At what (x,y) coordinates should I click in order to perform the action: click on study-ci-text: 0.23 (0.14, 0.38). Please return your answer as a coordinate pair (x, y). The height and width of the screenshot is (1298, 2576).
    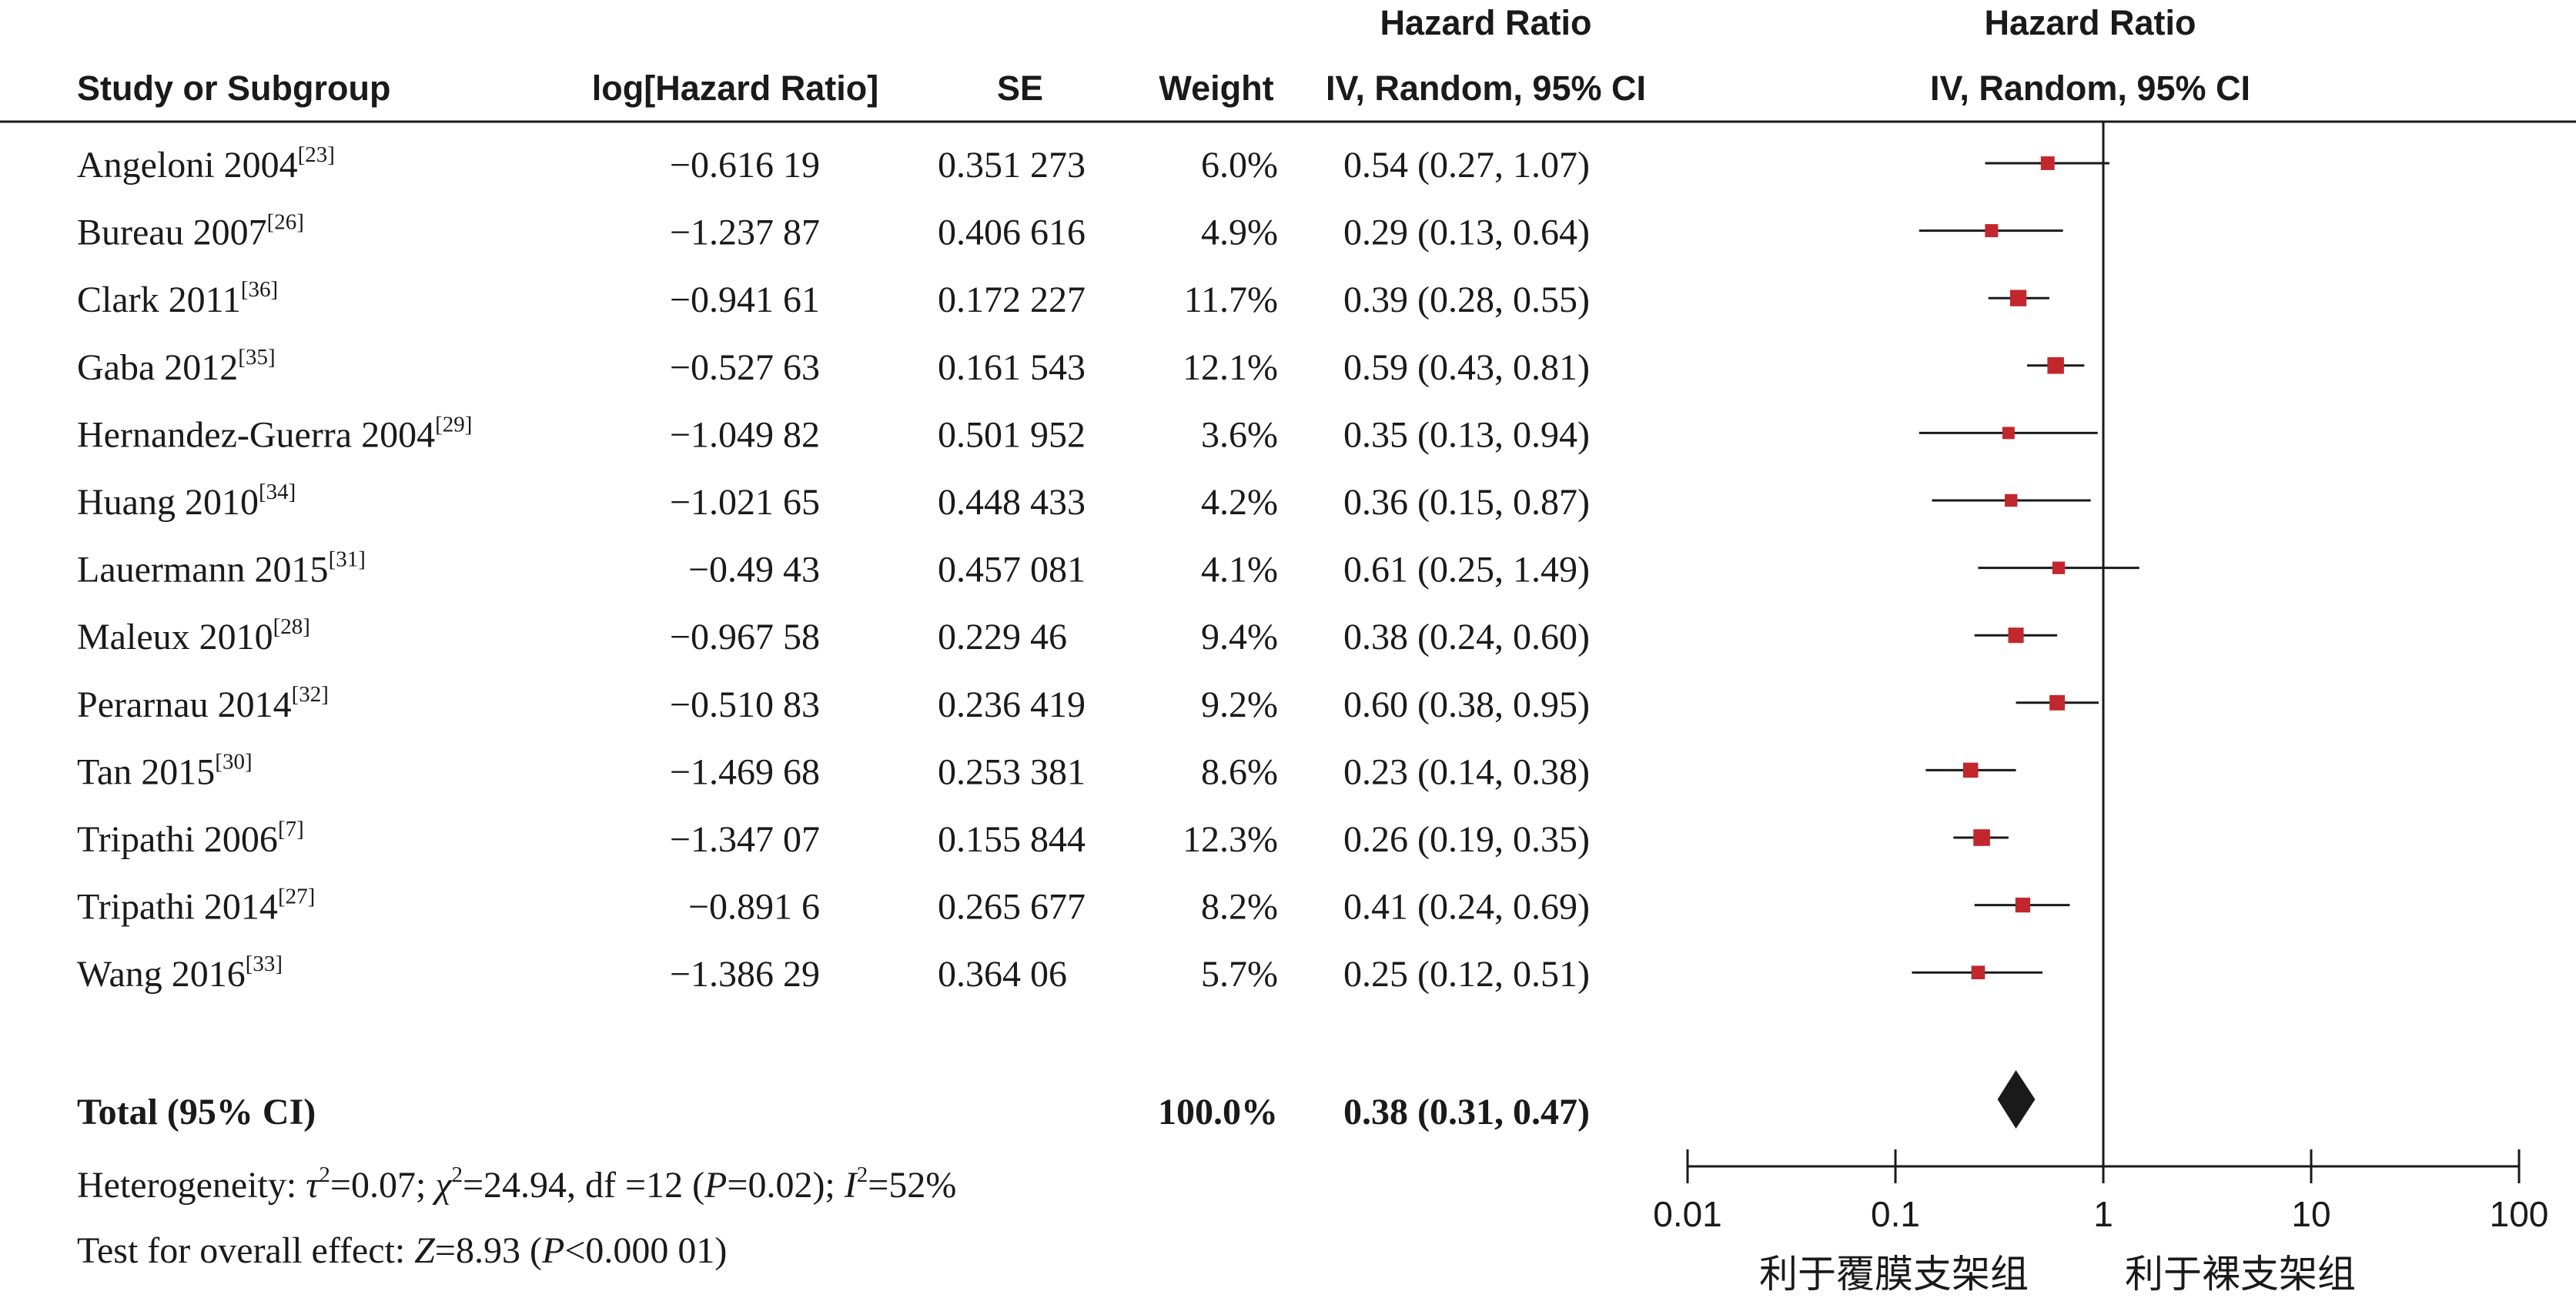
    Looking at the image, I should click on (1467, 771).